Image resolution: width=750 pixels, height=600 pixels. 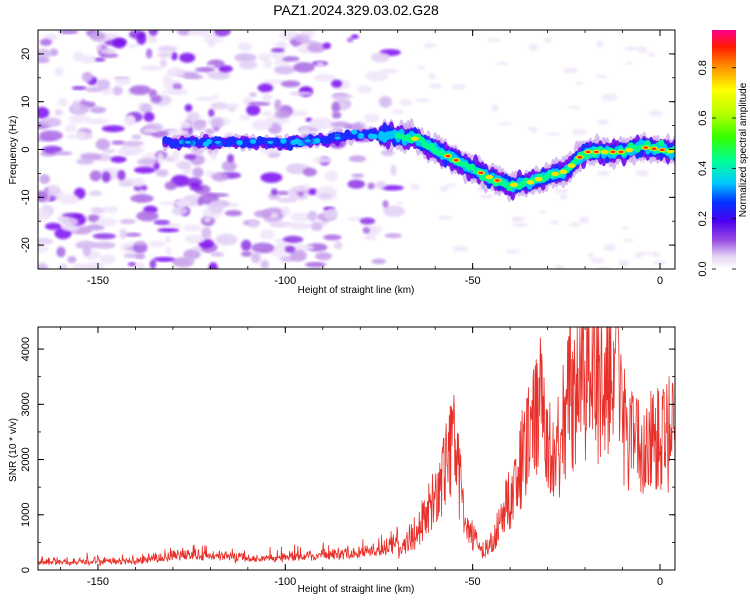 I want to click on snr-x-tick-label: 0, so click(x=660, y=582).